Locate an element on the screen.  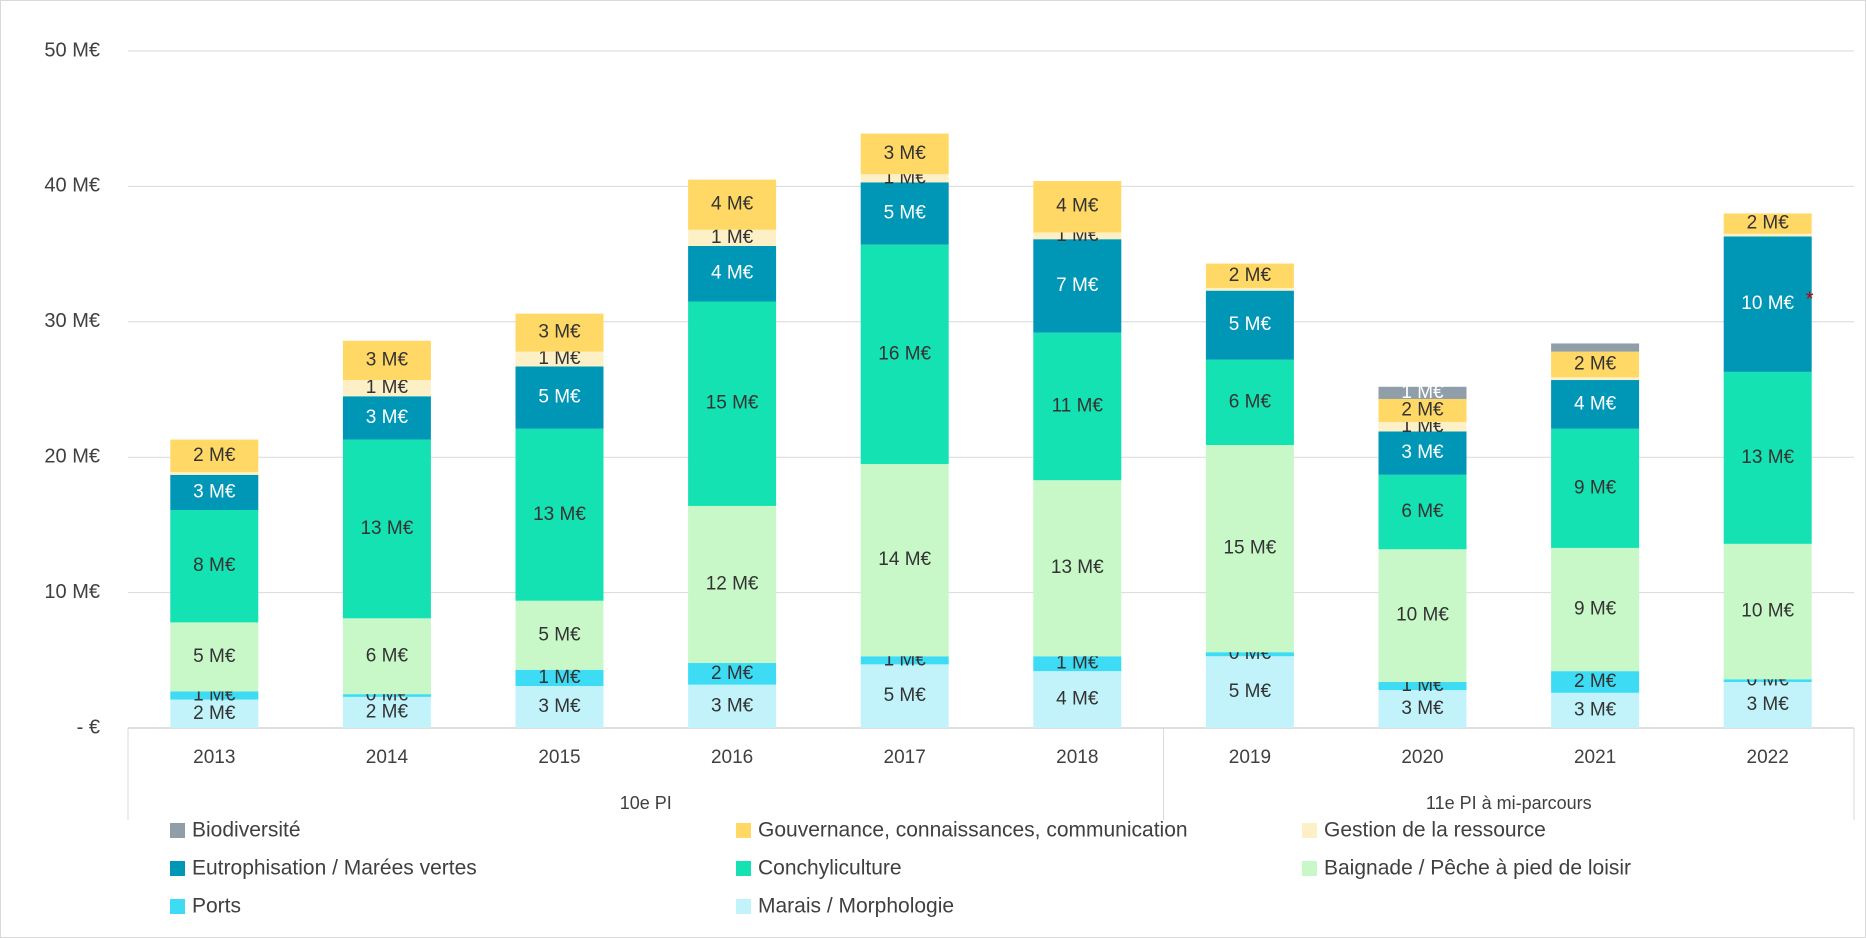
data-label: 6 M€ is located at coordinates (387, 655).